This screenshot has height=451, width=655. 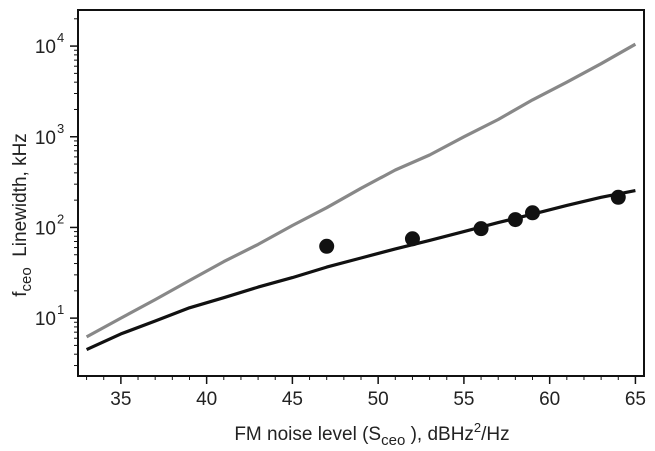 I want to click on y-axis-title: fceo Linewidth, kHz, so click(x=22, y=215).